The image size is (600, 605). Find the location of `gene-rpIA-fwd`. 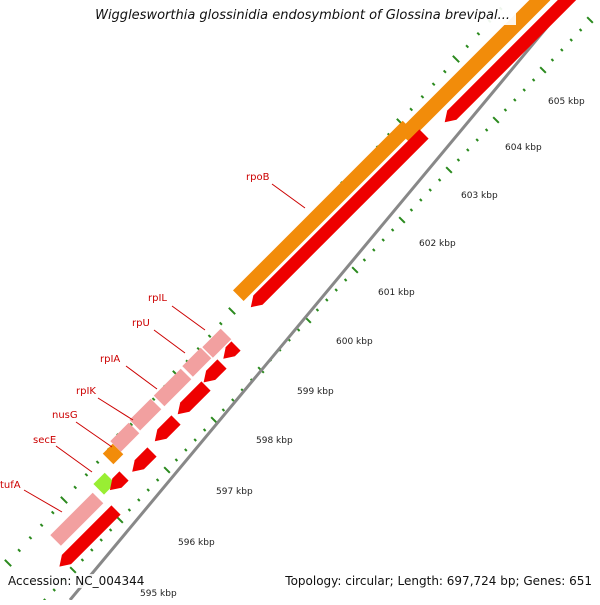

gene-rpIA-fwd is located at coordinates (172, 387).